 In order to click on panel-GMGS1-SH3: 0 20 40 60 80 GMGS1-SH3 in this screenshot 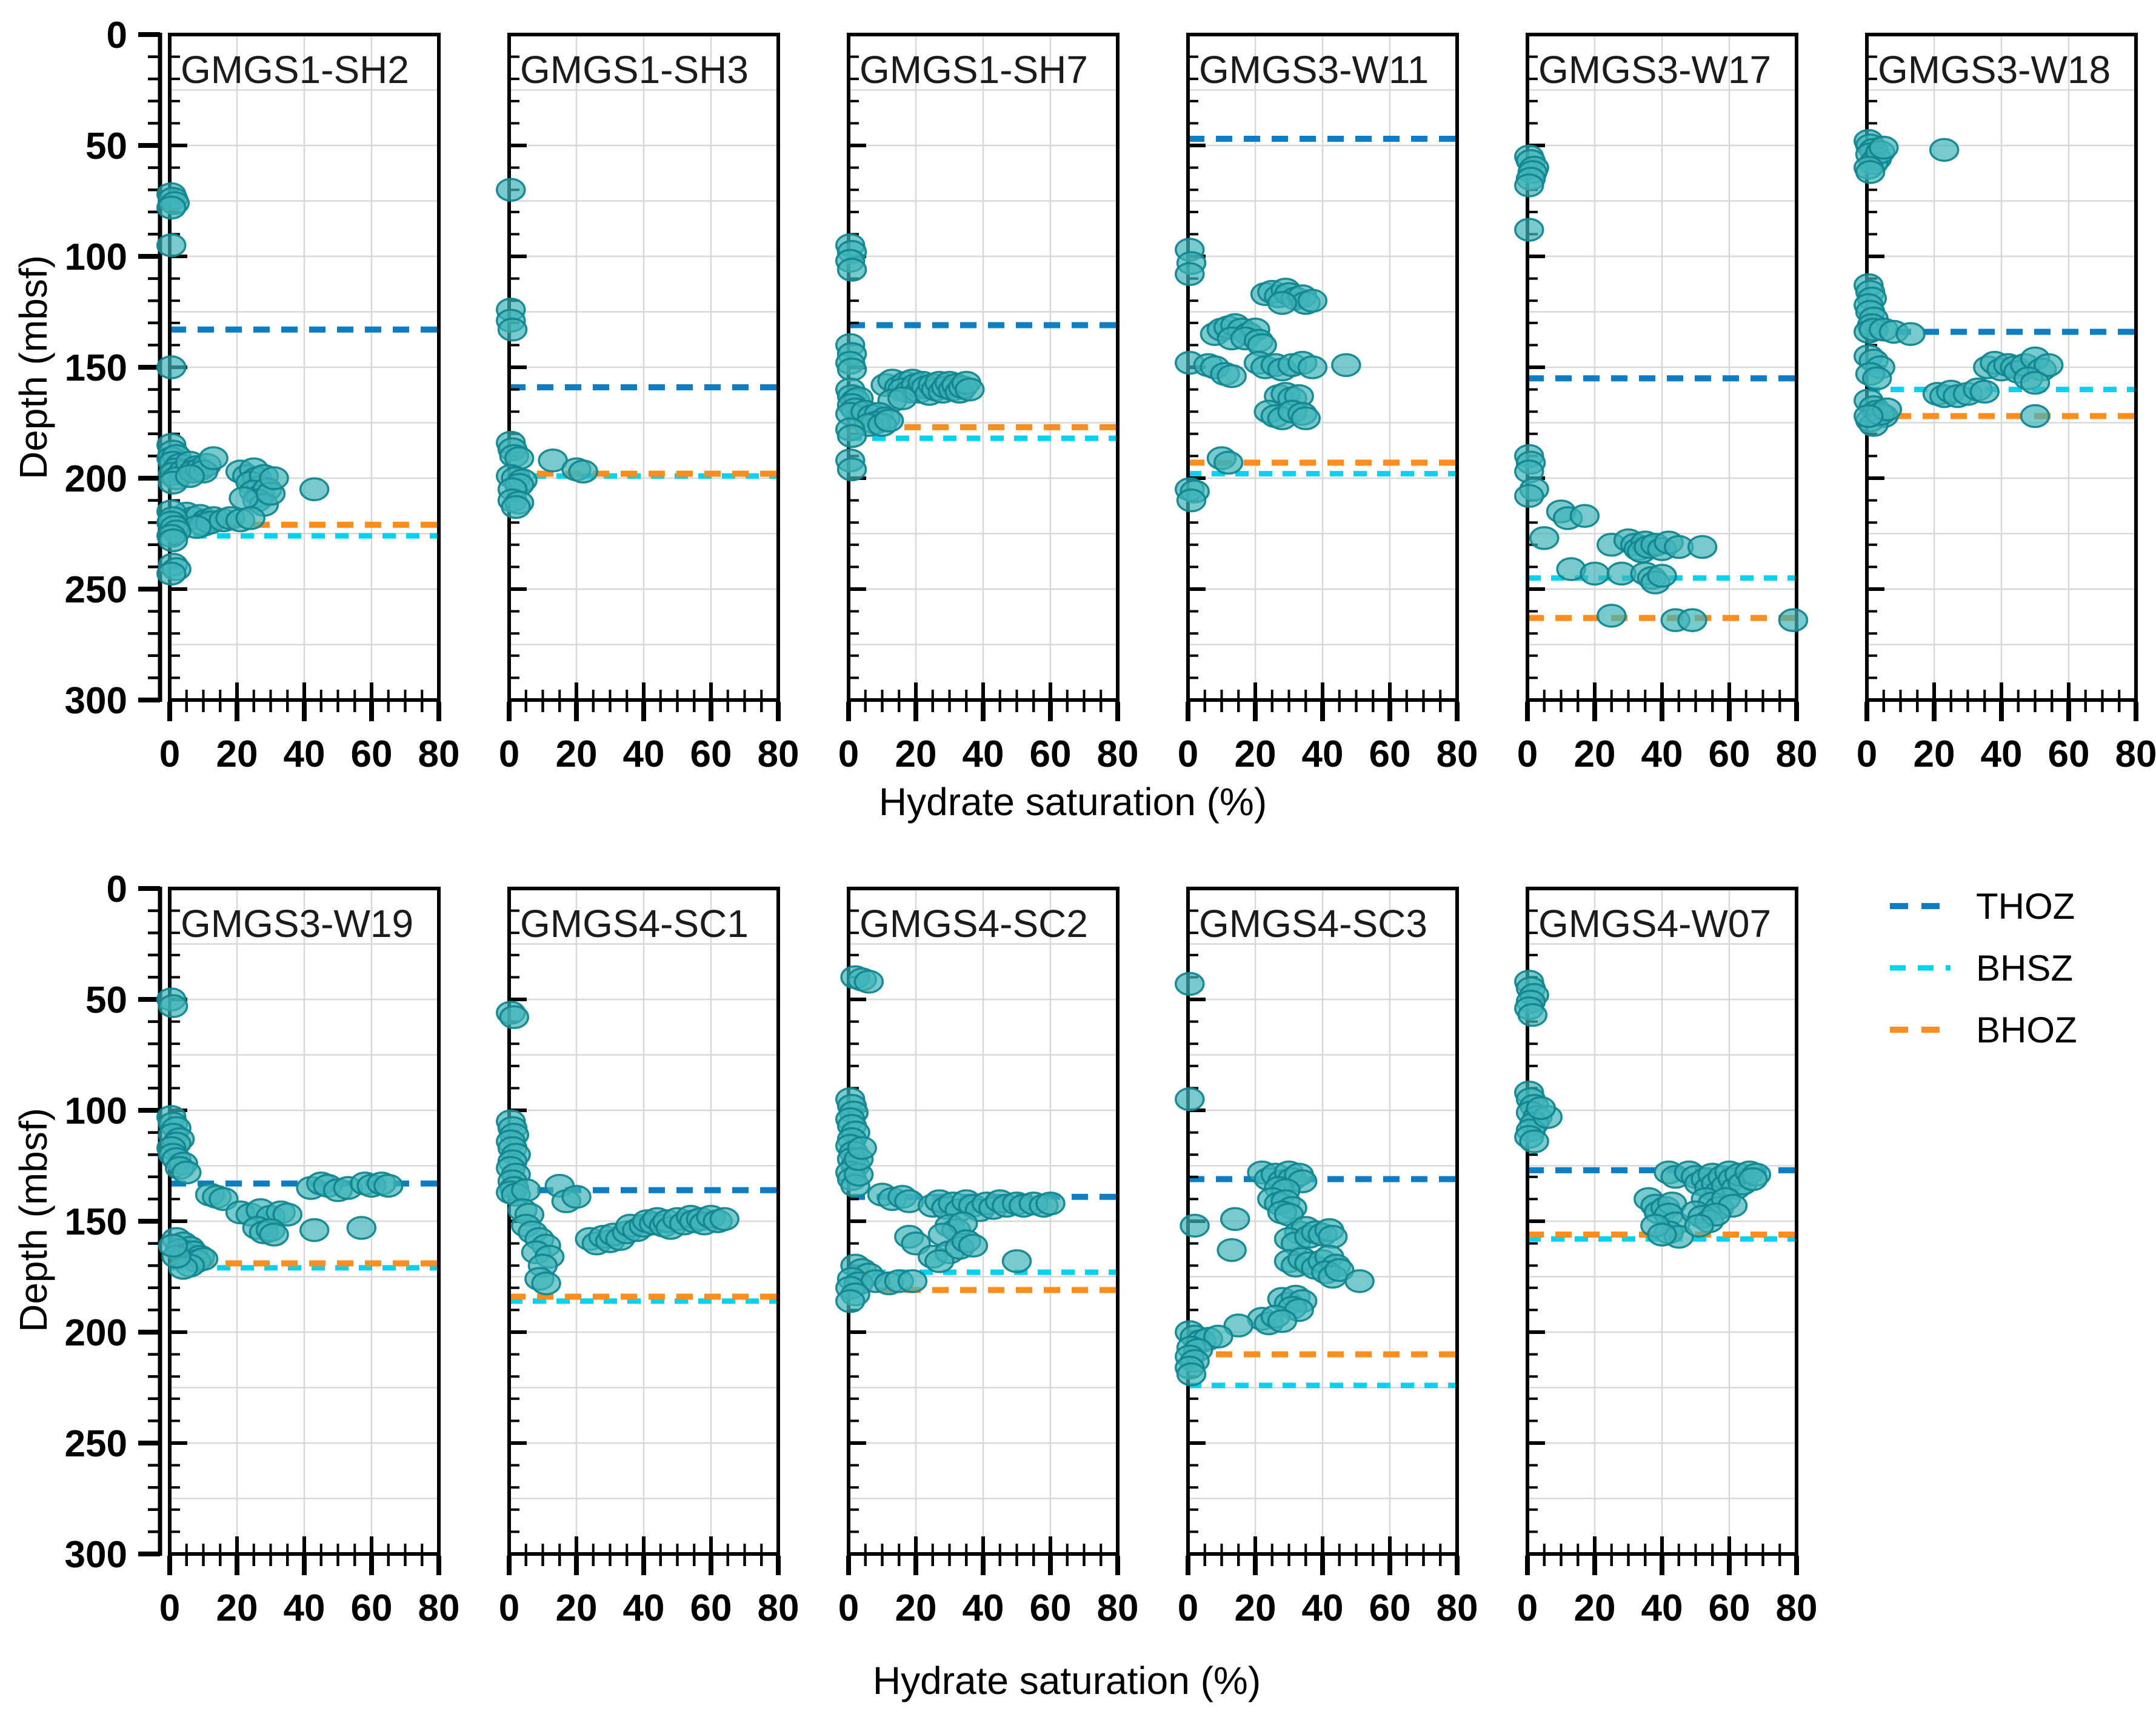, I will do `click(647, 404)`.